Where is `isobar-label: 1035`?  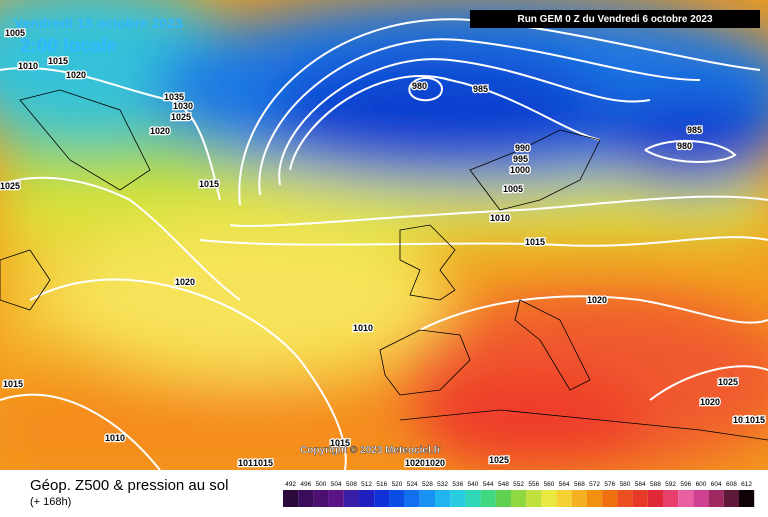
isobar-label: 1035 is located at coordinates (174, 97).